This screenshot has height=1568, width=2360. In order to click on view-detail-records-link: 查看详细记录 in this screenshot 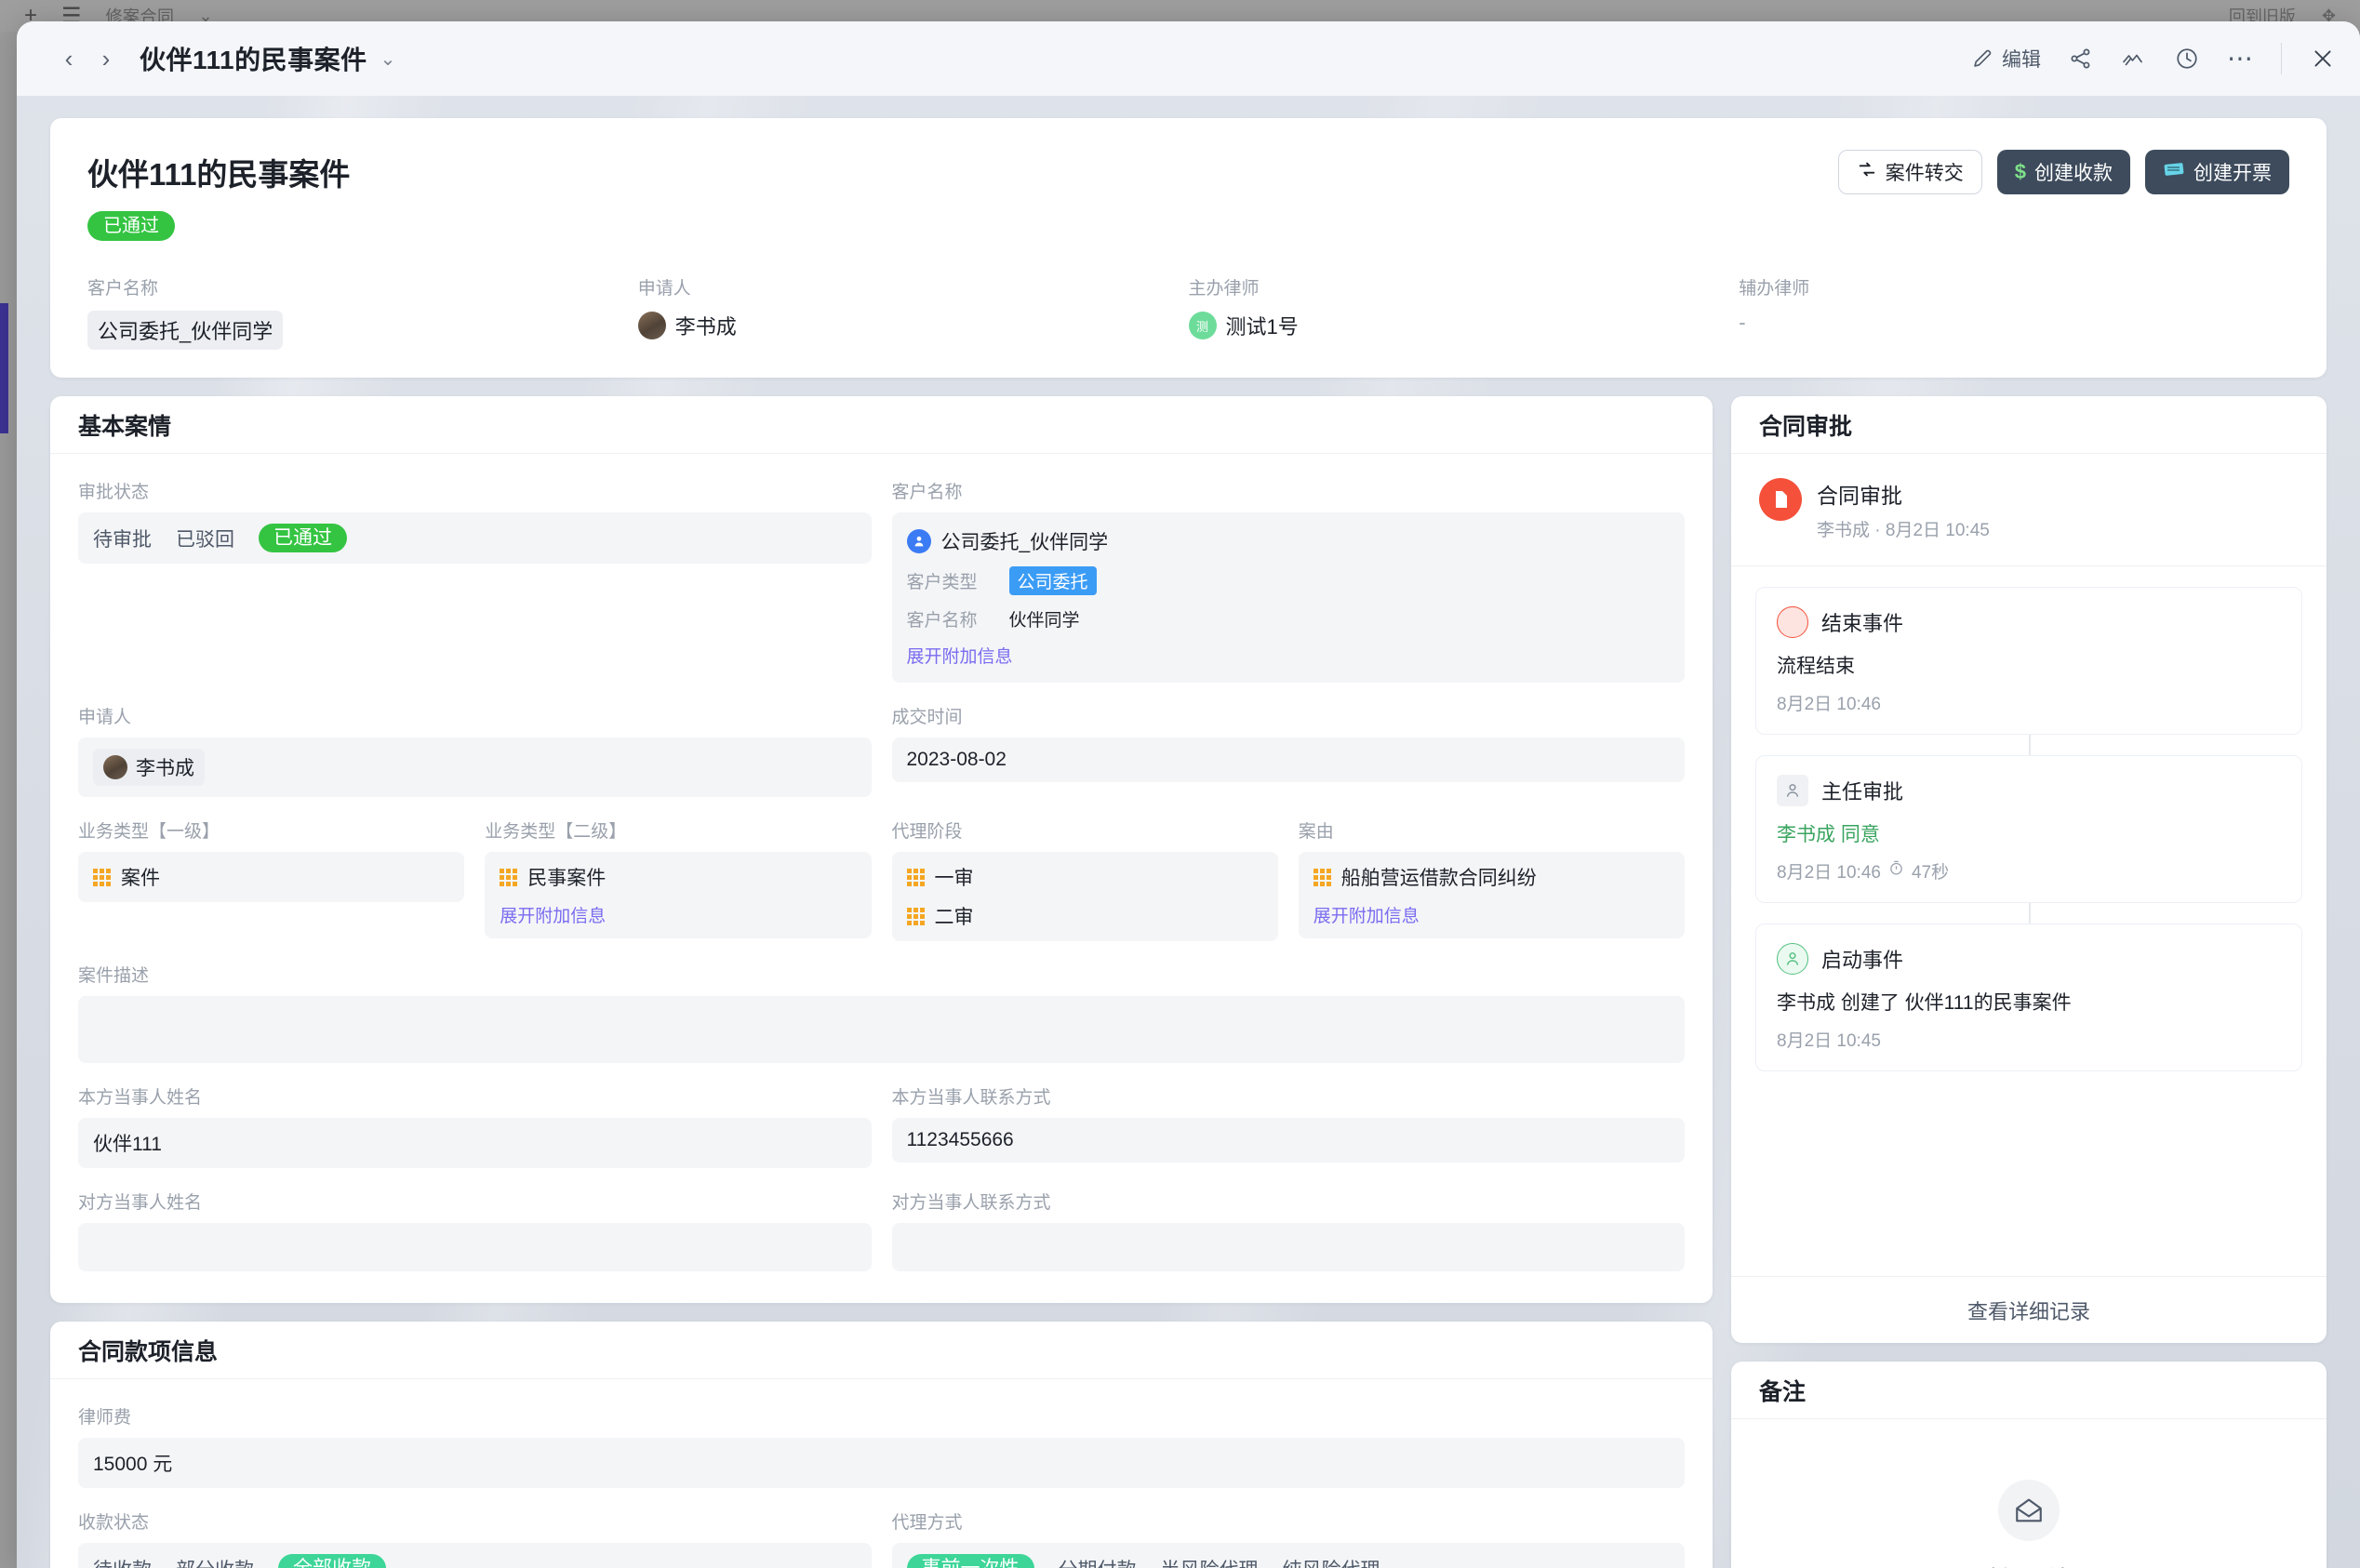, I will do `click(2029, 1309)`.